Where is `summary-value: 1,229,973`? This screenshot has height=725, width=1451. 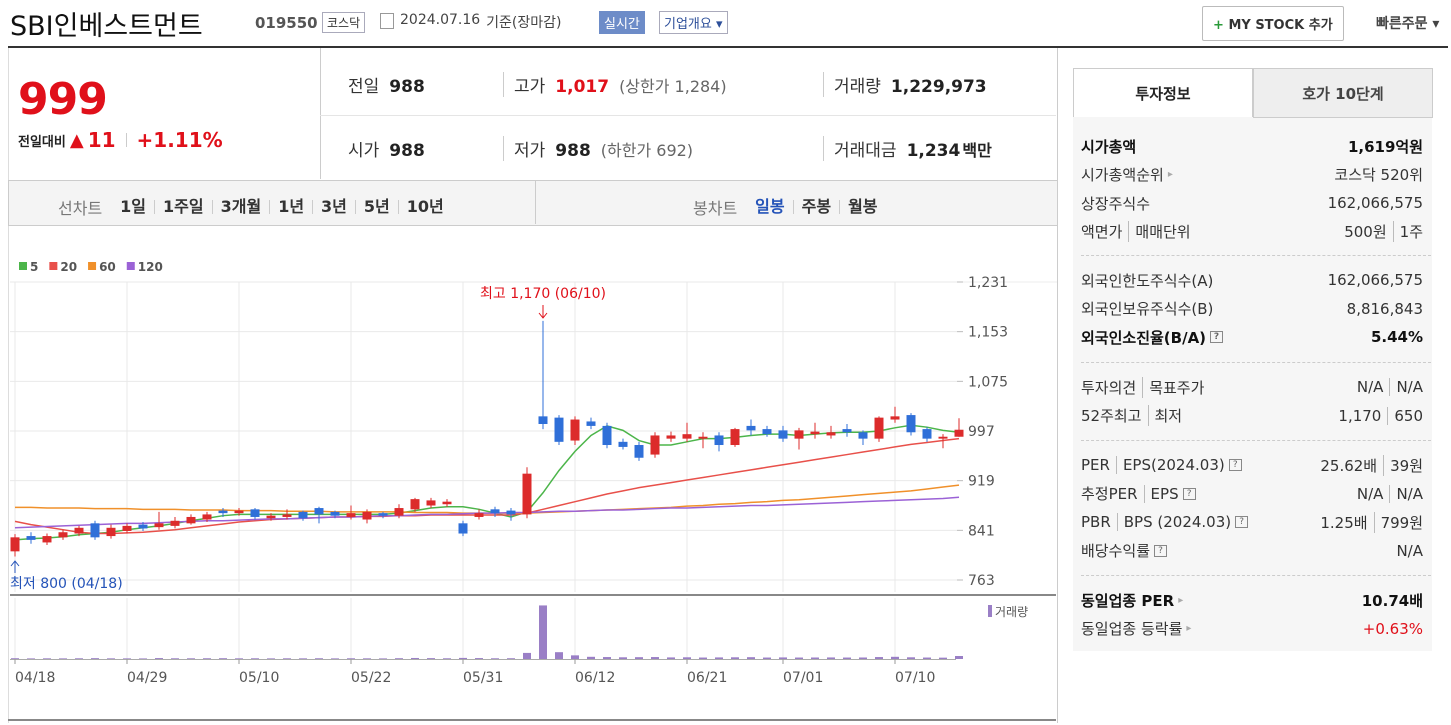 summary-value: 1,229,973 is located at coordinates (938, 87).